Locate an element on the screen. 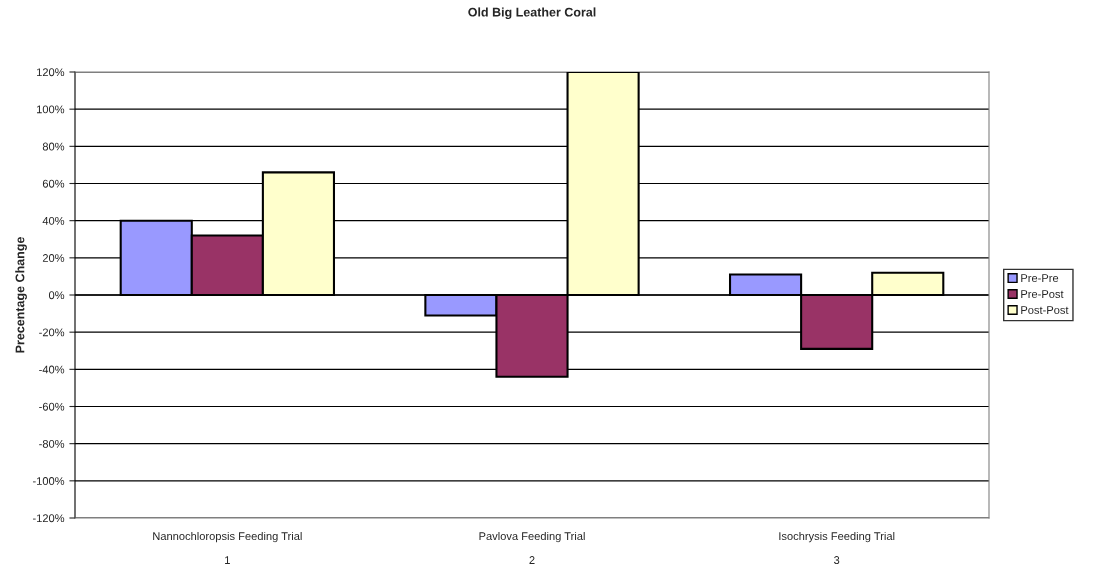  y-tick-label: 0% is located at coordinates (56, 295).